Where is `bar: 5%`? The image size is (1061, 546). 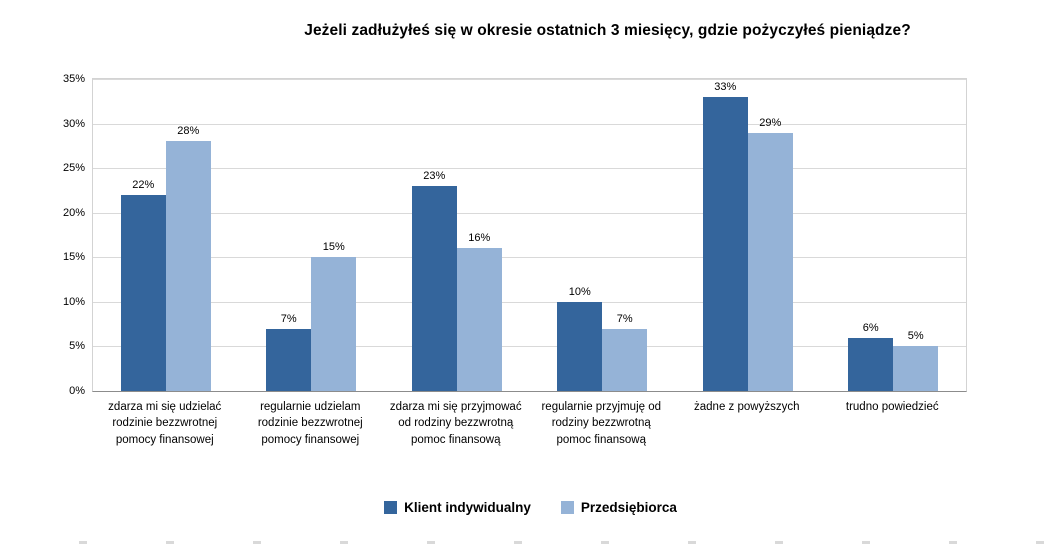
bar: 5% is located at coordinates (916, 360).